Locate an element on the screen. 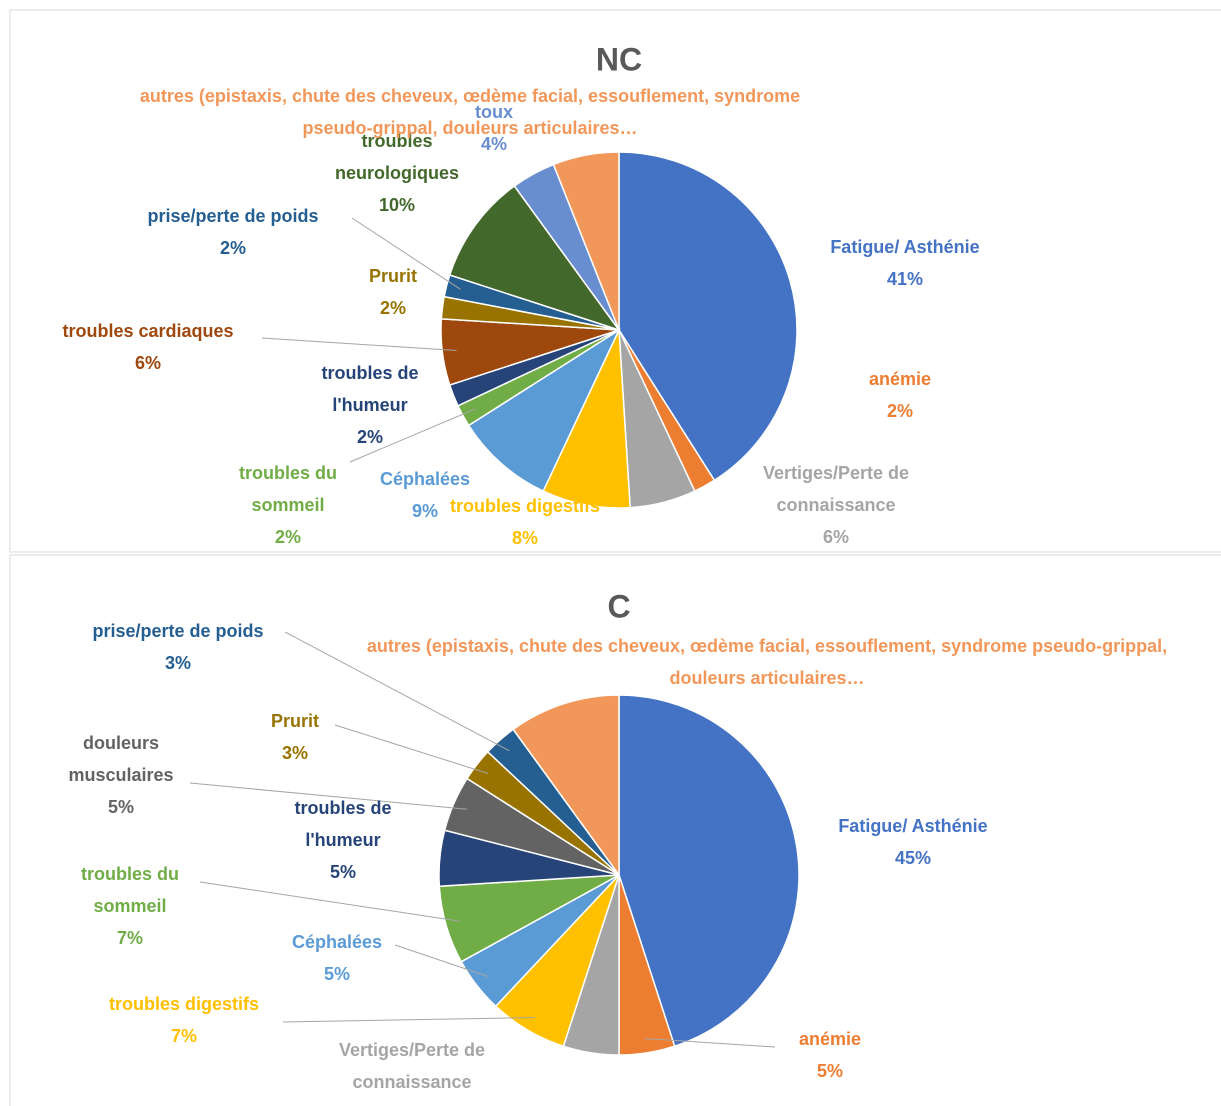  data-label: troubles de l'humeur 5% is located at coordinates (343, 840).